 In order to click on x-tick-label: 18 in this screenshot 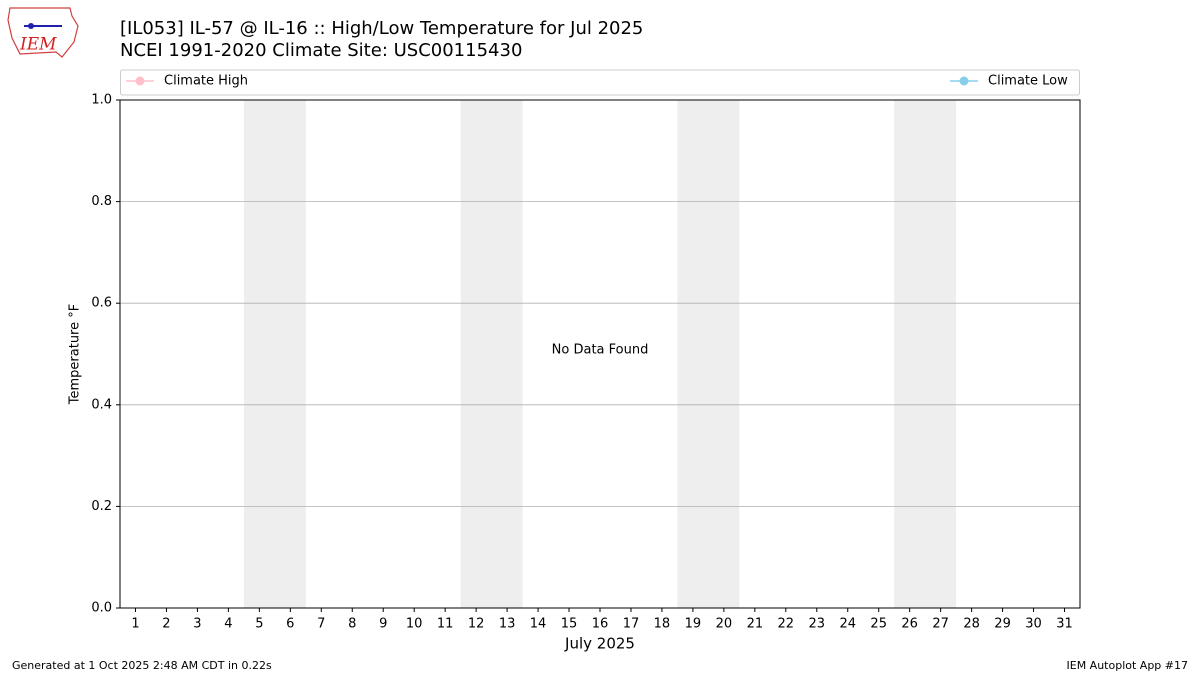, I will do `click(662, 624)`.